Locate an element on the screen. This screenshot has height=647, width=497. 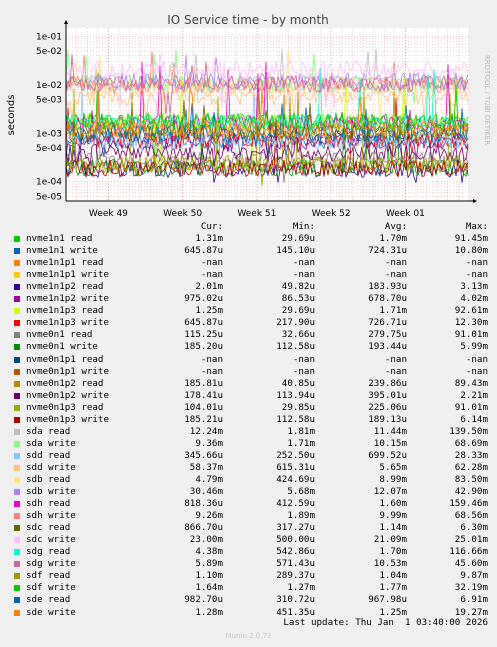
legend-max: 116.66m is located at coordinates (468, 552).